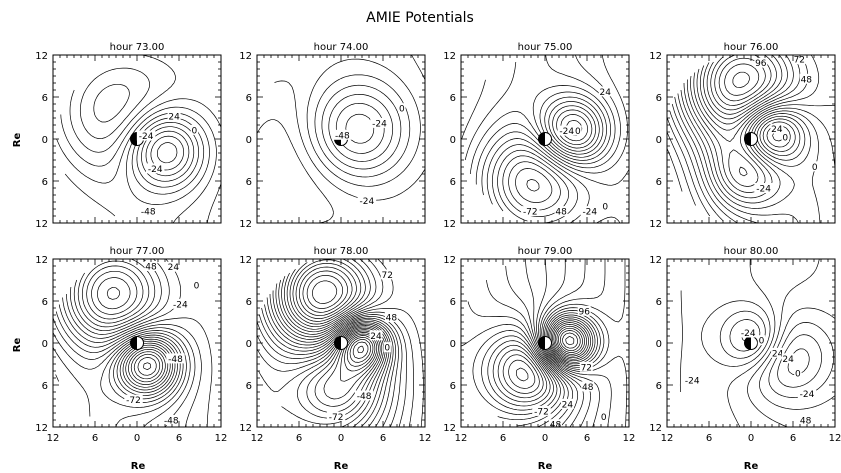 The image size is (841, 473). Describe the element at coordinates (138, 466) in the screenshot. I see `x-axis-label-col1: Re` at that location.